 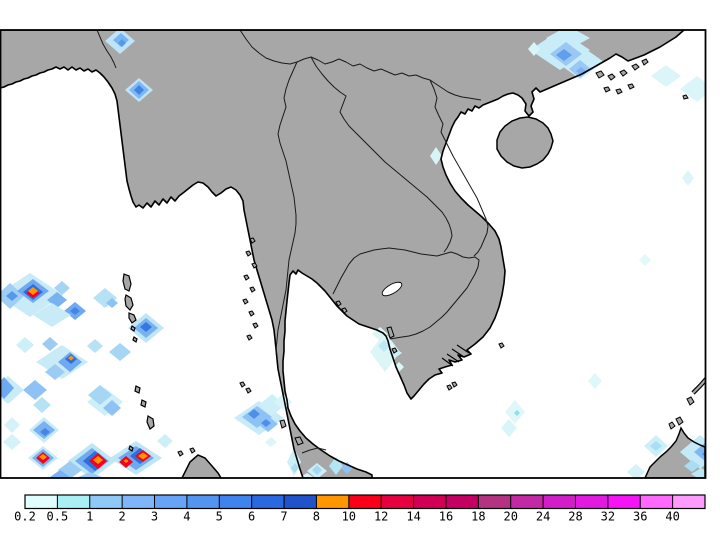 I want to click on colorbar-label: 12, so click(x=381, y=517).